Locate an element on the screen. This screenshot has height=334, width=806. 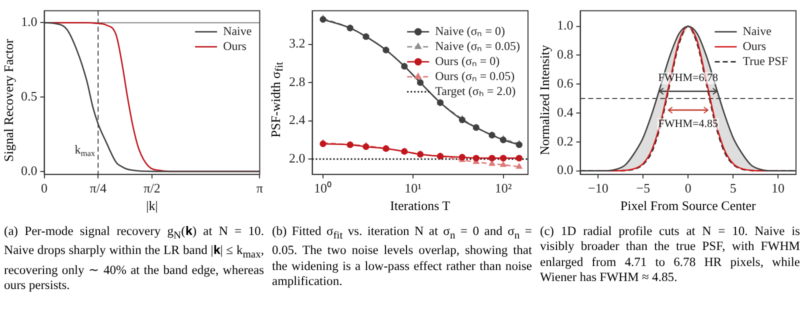
legend-label: True PSF is located at coordinates (765, 61).